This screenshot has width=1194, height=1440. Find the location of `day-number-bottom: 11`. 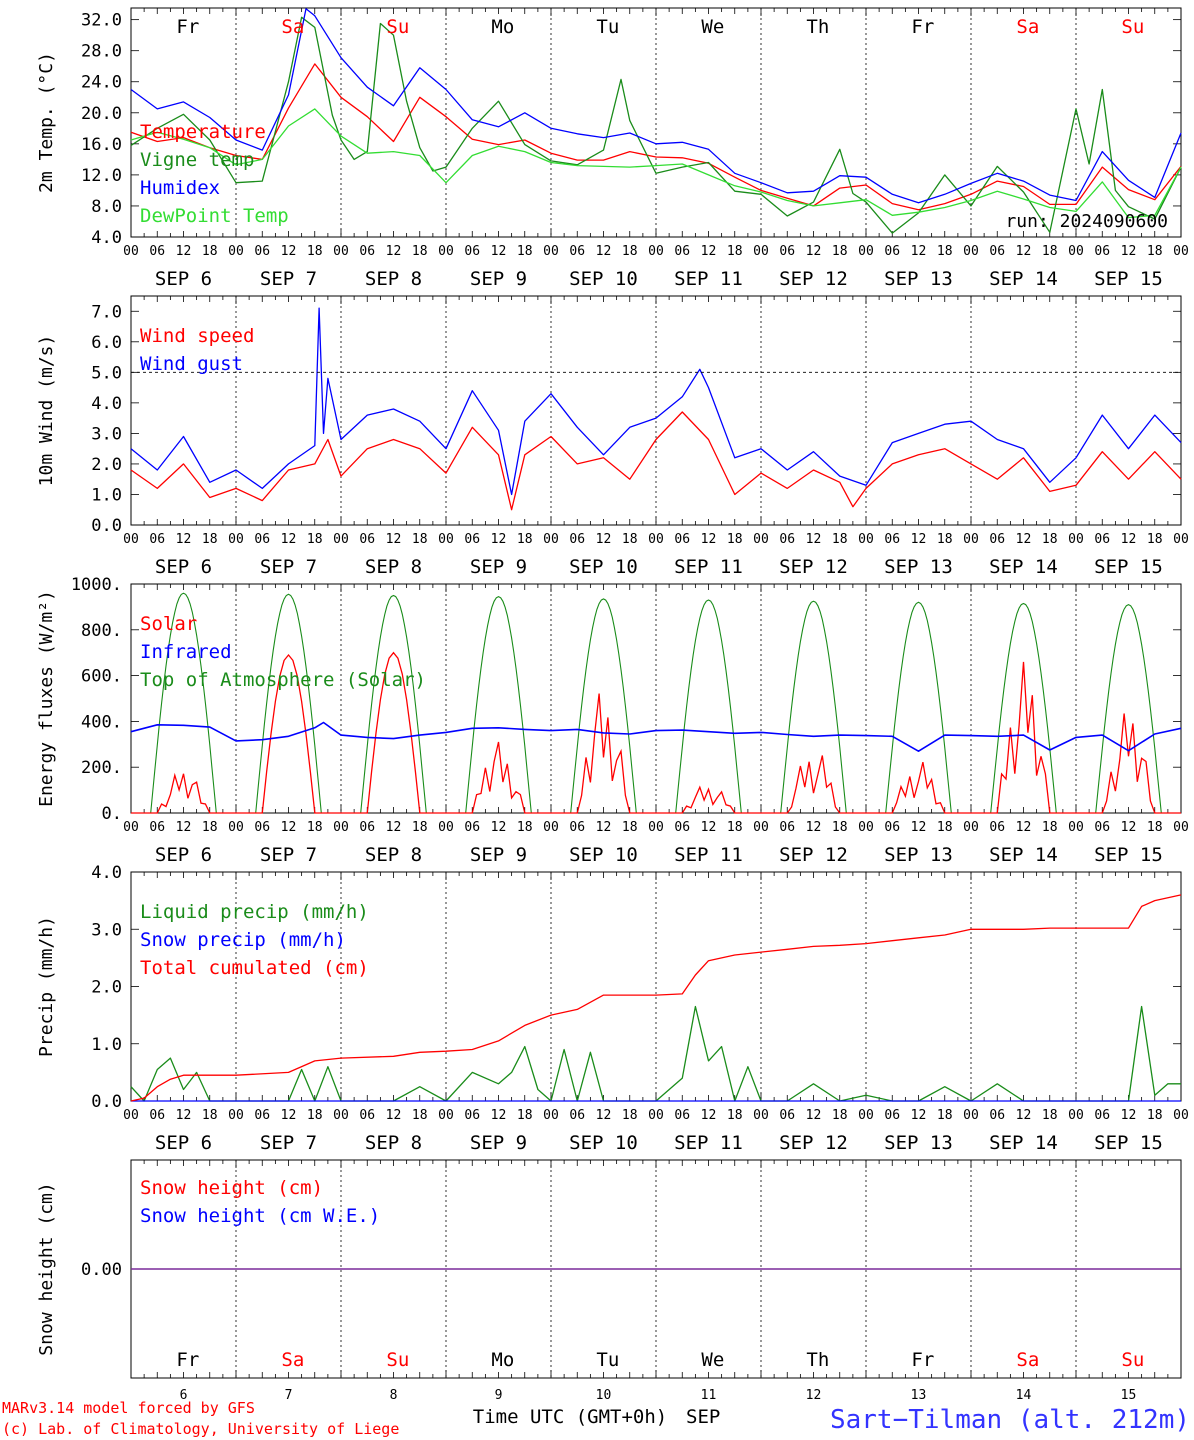

day-number-bottom: 11 is located at coordinates (709, 1395).